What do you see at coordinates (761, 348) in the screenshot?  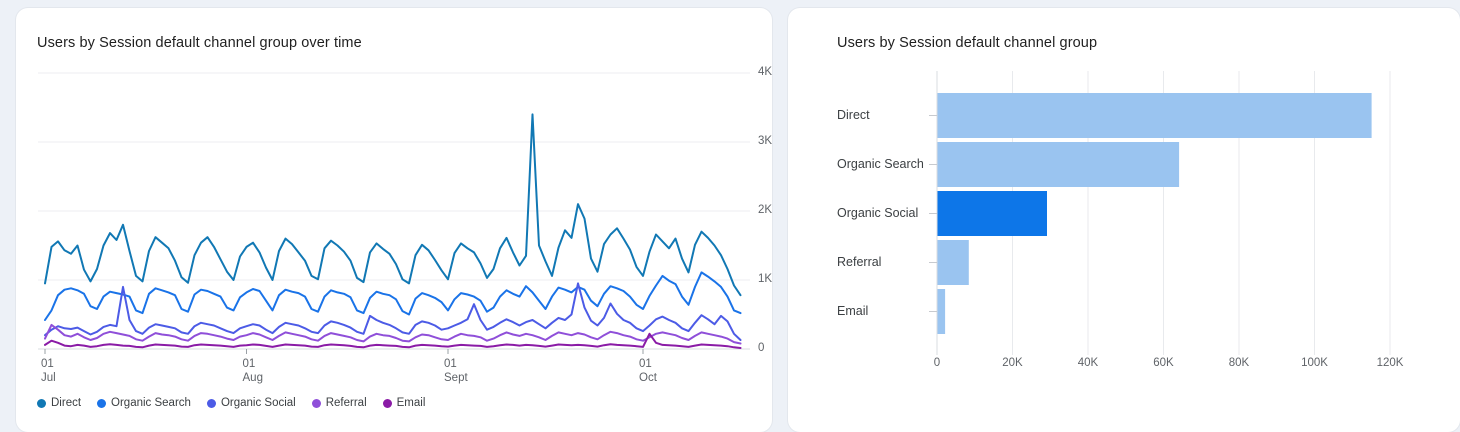 I see `y-tick-label: 0` at bounding box center [761, 348].